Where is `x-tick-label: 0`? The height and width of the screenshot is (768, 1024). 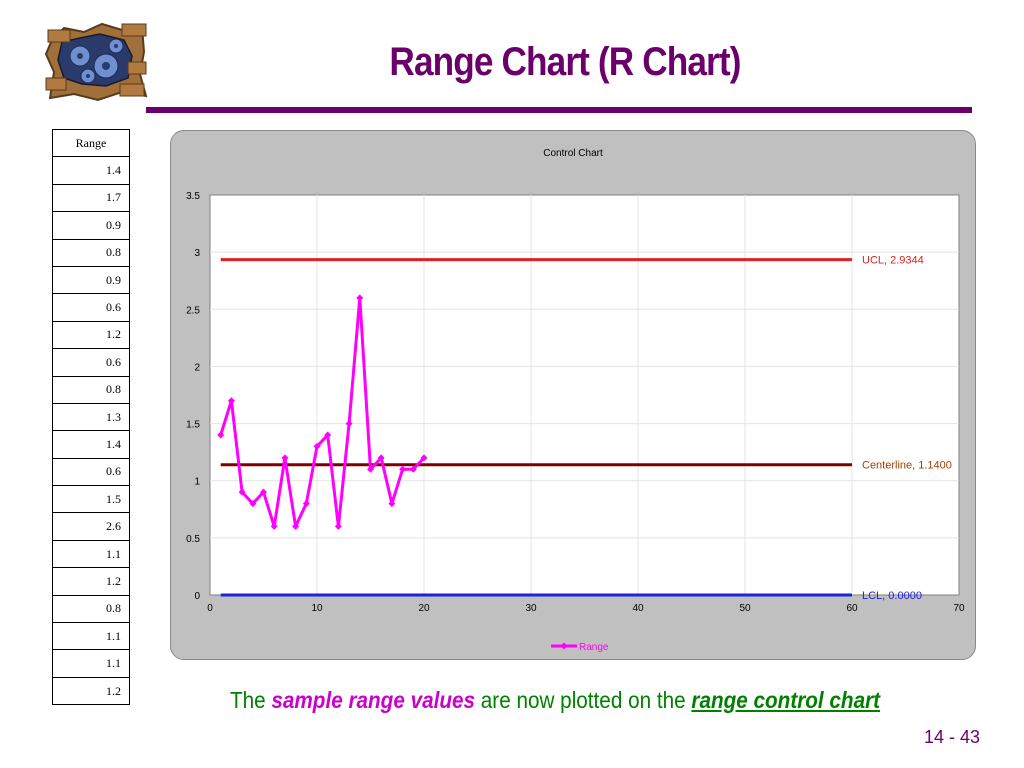
x-tick-label: 0 is located at coordinates (210, 608).